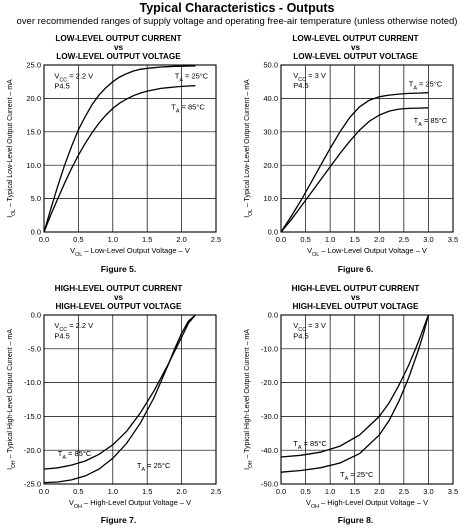 The height and width of the screenshot is (530, 474). Describe the element at coordinates (44, 491) in the screenshot. I see `x-tick-label: 0.0` at that location.